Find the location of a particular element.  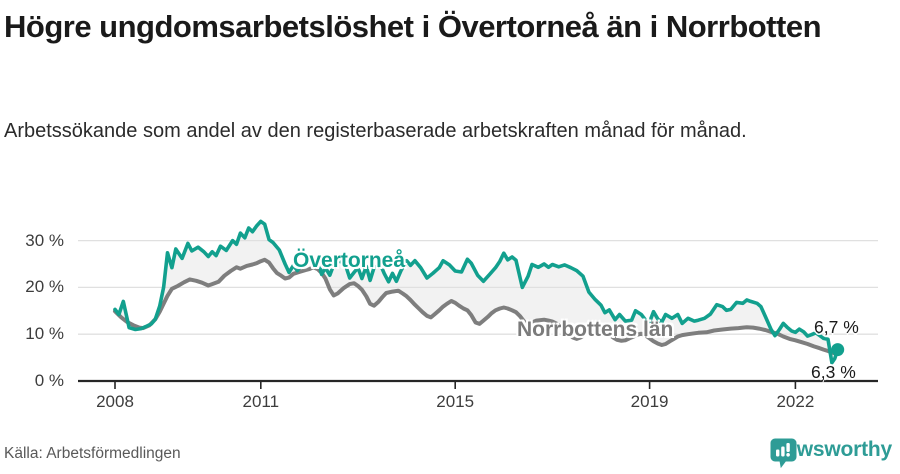

x-tick-label: 2011 is located at coordinates (261, 401).